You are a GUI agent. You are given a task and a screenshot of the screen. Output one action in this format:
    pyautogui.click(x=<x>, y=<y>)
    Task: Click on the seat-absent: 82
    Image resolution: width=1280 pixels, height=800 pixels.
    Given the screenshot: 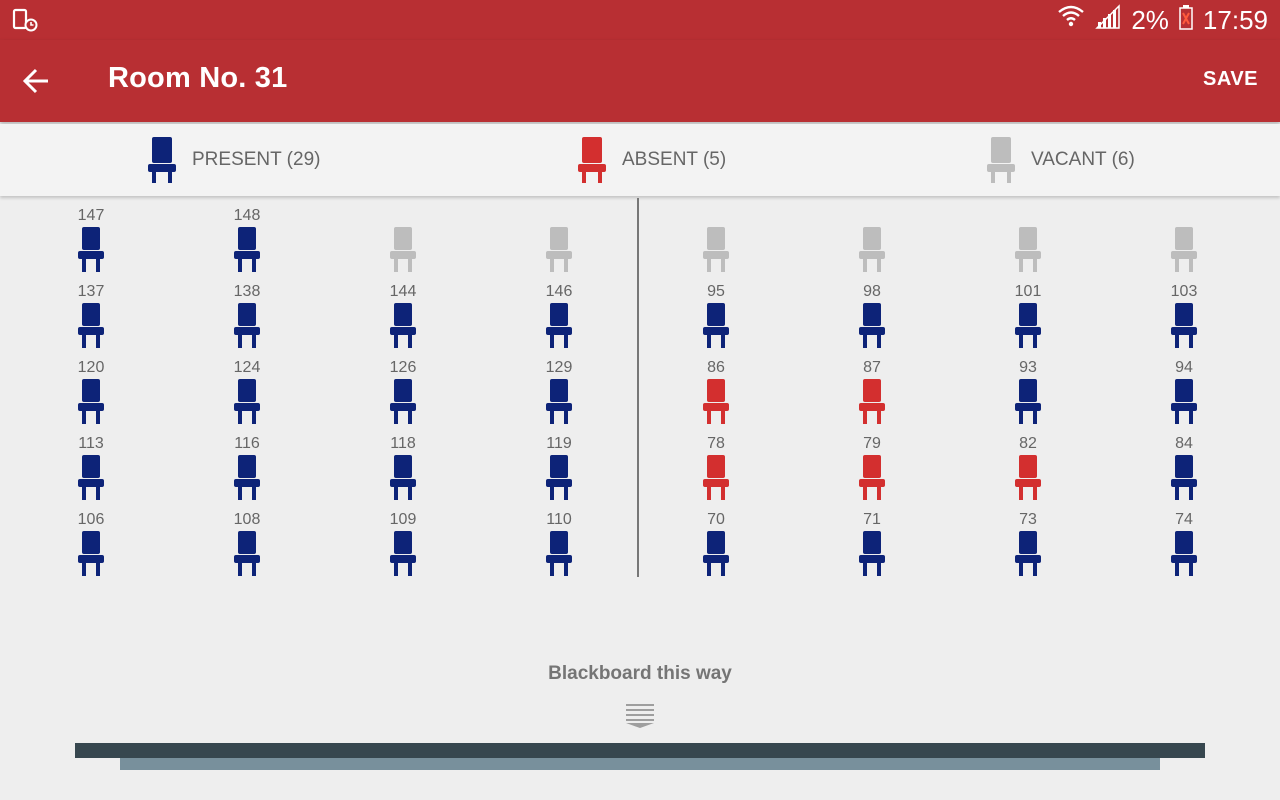 What is the action you would take?
    pyautogui.click(x=1028, y=473)
    